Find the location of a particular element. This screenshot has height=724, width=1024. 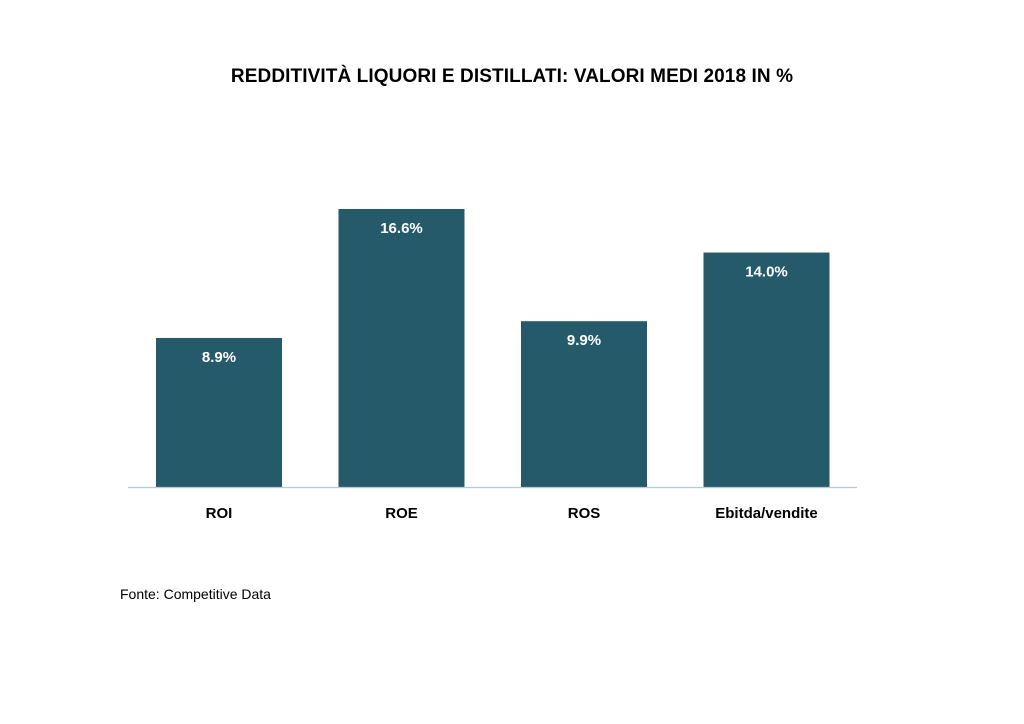

bar-roi is located at coordinates (219, 412).